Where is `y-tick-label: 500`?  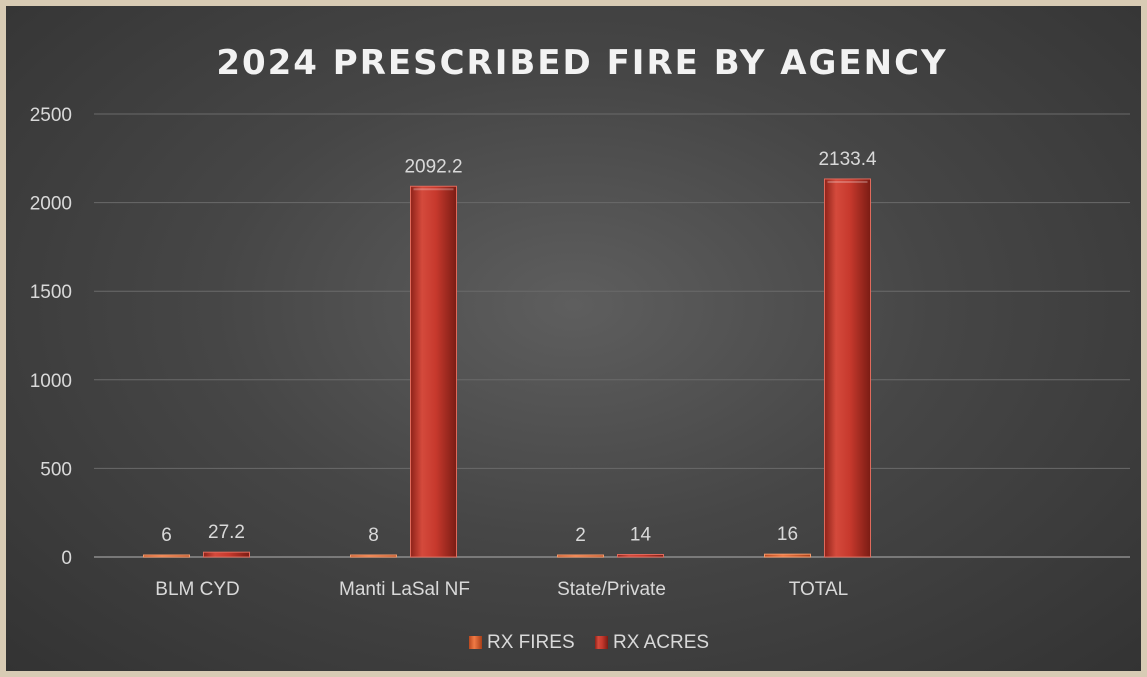
y-tick-label: 500 is located at coordinates (56, 469).